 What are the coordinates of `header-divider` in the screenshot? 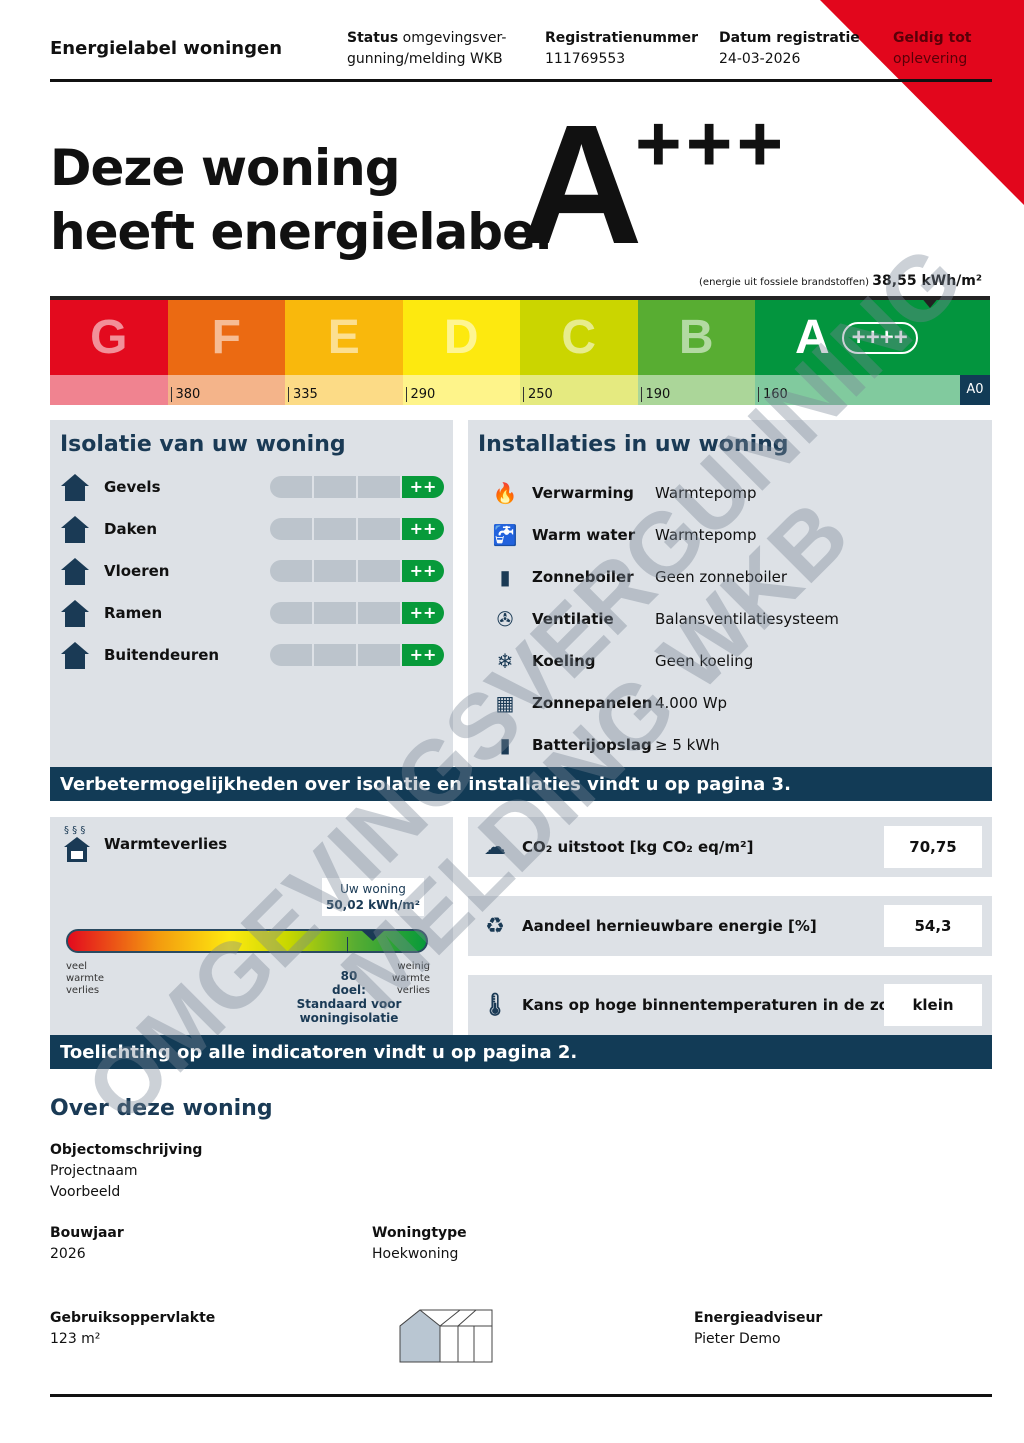 It's located at (521, 80).